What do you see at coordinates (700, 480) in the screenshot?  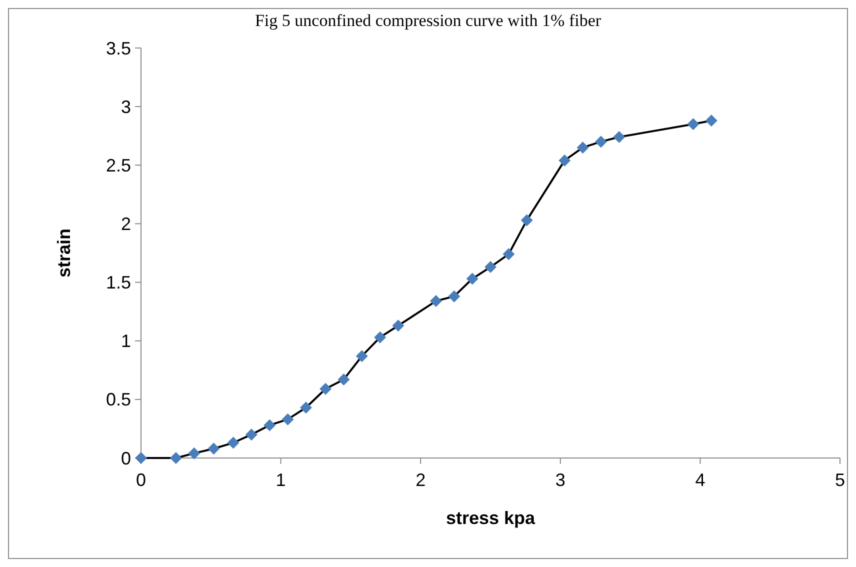 I see `x-tick-label: 4` at bounding box center [700, 480].